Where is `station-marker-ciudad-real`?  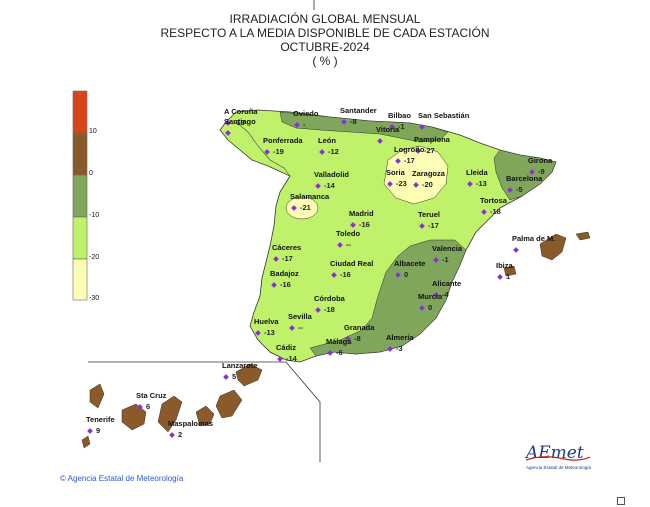
station-marker-ciudad-real is located at coordinates (334, 275).